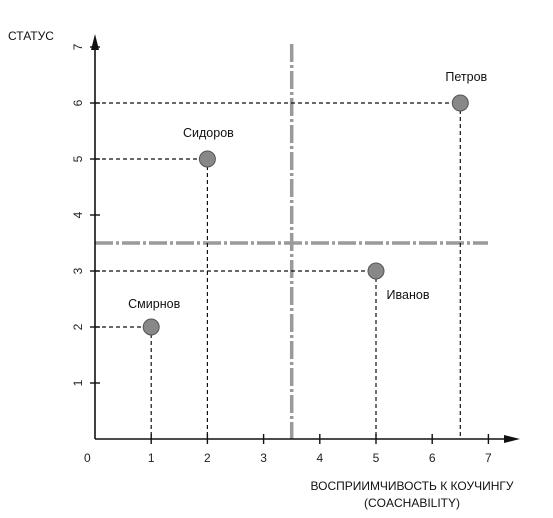 This screenshot has width=553, height=518. What do you see at coordinates (78, 382) in the screenshot?
I see `y-tick-label-1: 1` at bounding box center [78, 382].